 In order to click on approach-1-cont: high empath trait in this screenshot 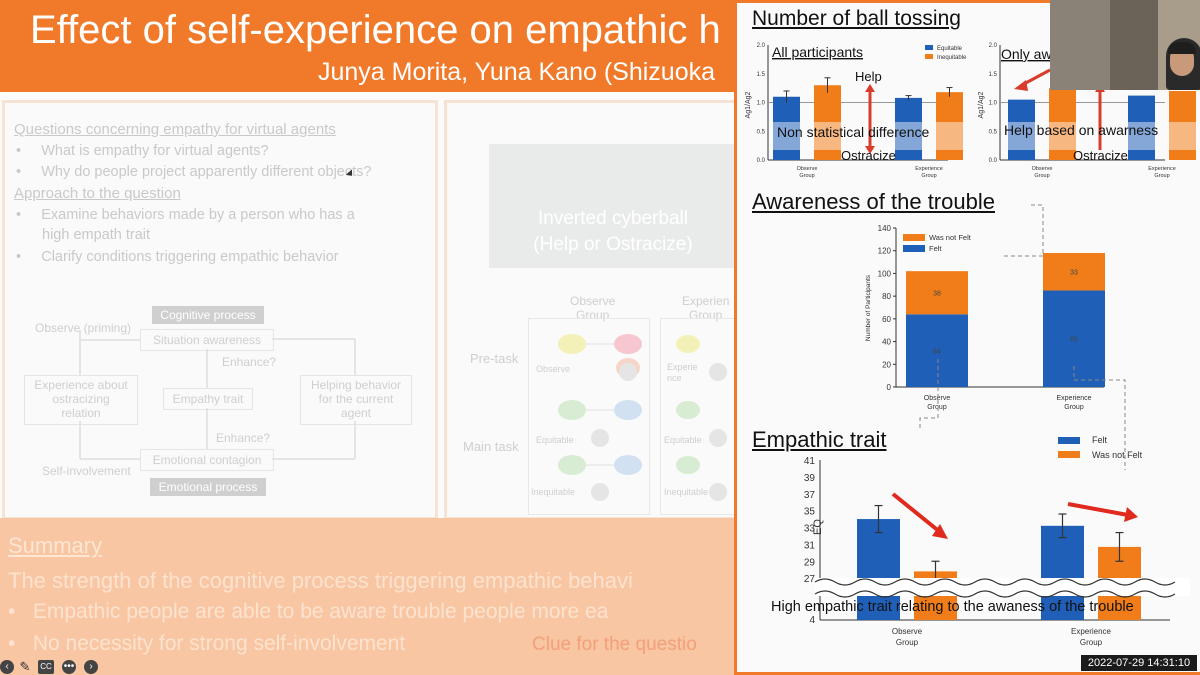, I will do `click(96, 235)`.